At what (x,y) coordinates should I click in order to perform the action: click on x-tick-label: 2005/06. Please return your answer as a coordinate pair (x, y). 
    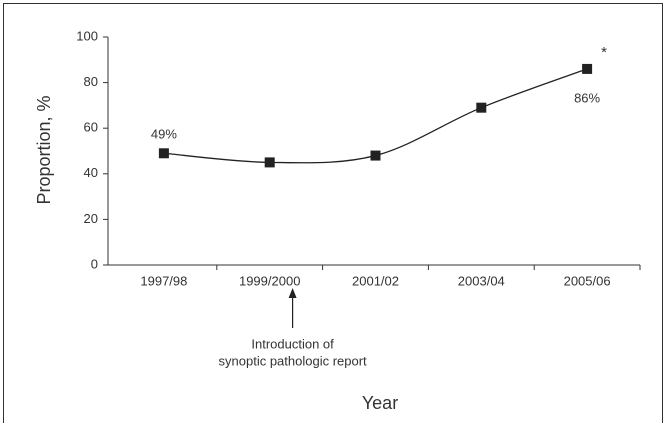
    Looking at the image, I should click on (587, 280).